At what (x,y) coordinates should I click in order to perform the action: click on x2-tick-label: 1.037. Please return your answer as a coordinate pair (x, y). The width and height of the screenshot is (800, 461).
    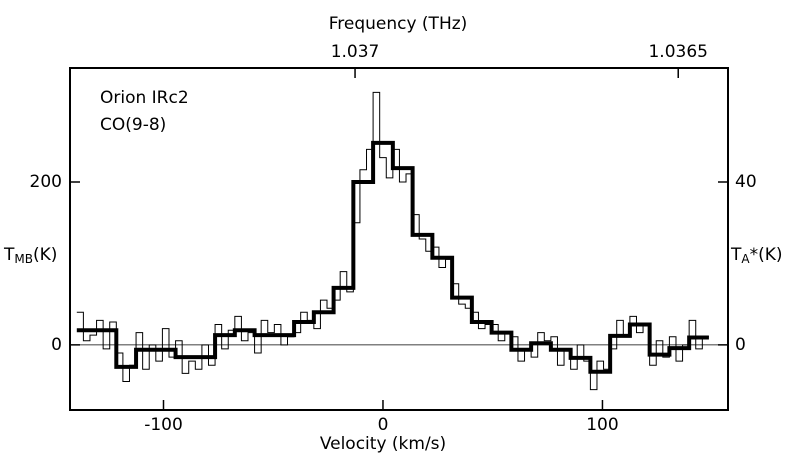
    Looking at the image, I should click on (355, 52).